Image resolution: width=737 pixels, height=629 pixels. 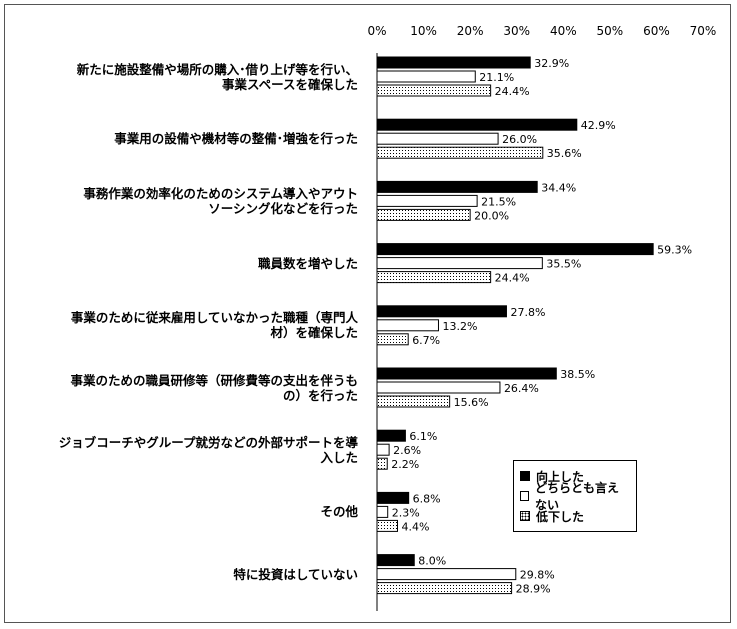 I want to click on category-label-line: その他, so click(x=339, y=512).